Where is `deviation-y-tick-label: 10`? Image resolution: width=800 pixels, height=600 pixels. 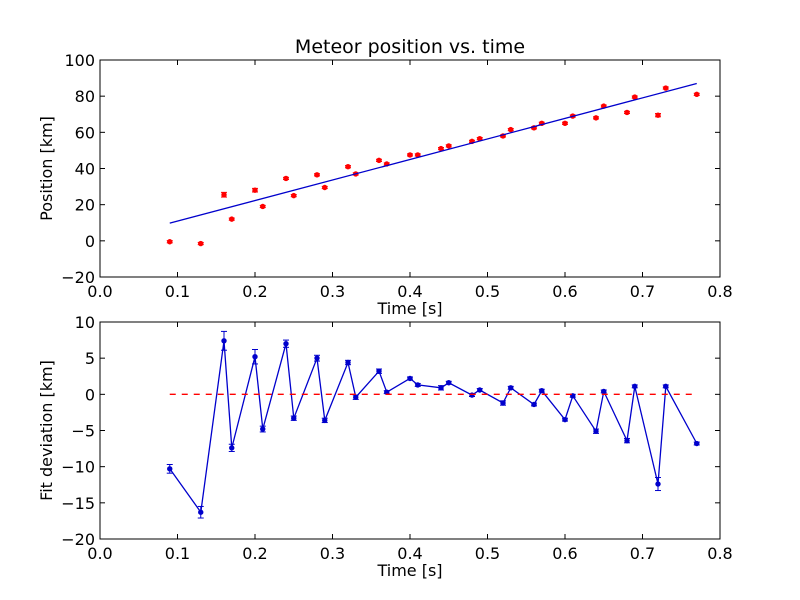
deviation-y-tick-label: 10 is located at coordinates (85, 322).